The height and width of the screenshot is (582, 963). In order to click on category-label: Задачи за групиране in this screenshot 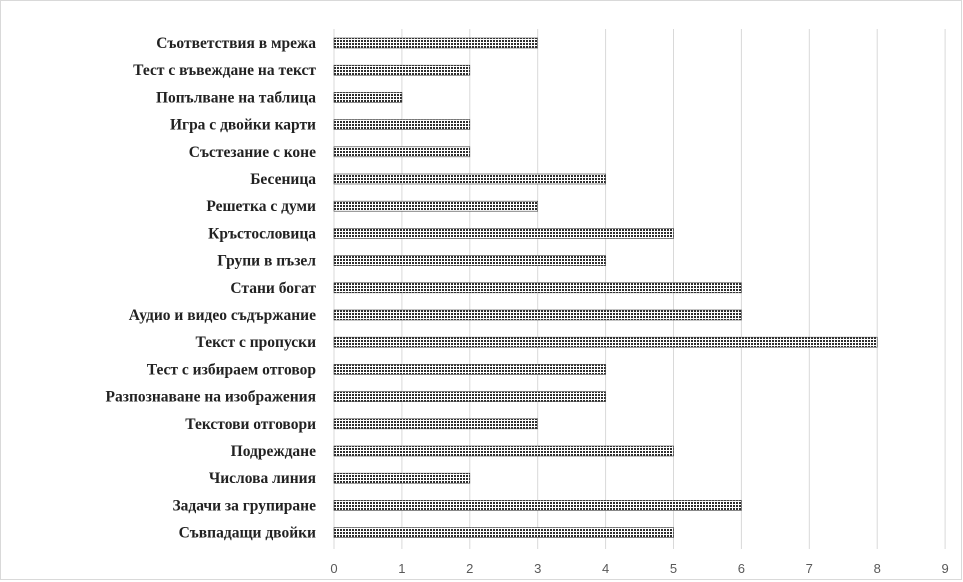, I will do `click(244, 505)`.